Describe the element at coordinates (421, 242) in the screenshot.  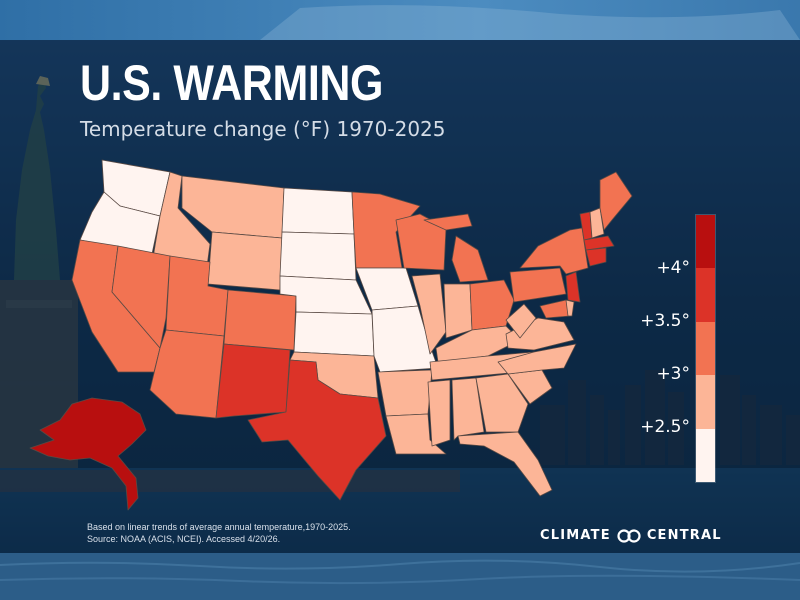
I see `state-wisconsin` at that location.